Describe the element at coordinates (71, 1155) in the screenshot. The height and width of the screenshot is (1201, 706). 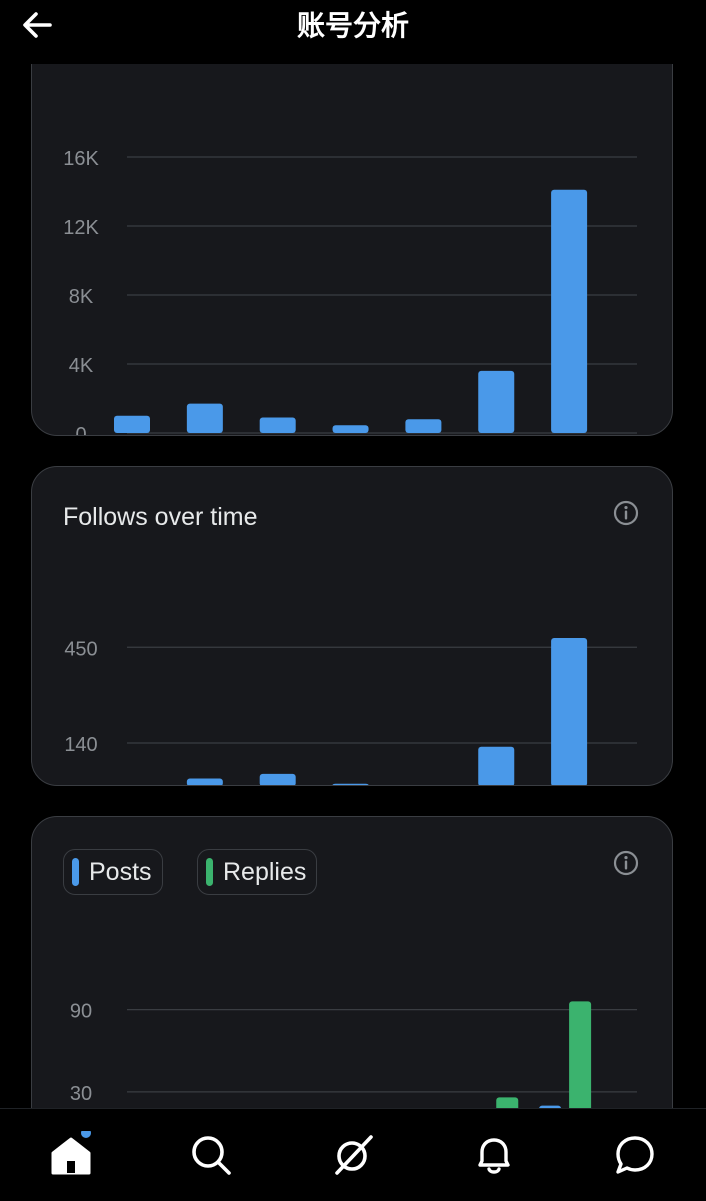
I see `home-icon` at that location.